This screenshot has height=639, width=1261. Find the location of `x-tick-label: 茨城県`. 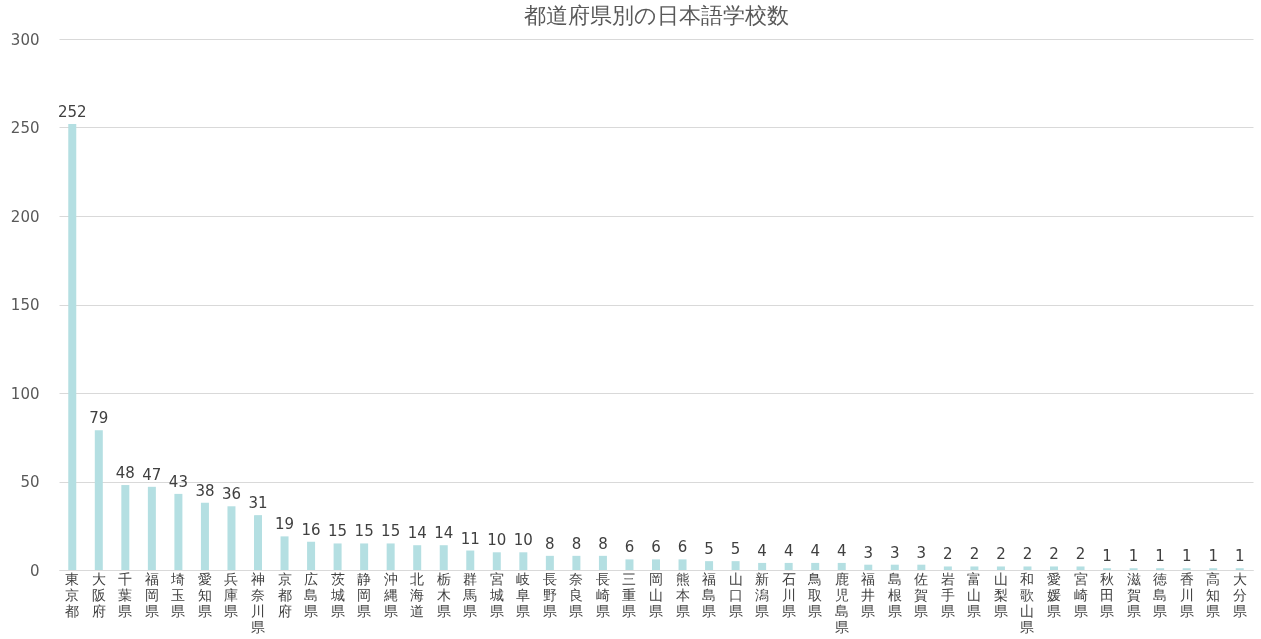

x-tick-label: 茨城県 is located at coordinates (337, 594).